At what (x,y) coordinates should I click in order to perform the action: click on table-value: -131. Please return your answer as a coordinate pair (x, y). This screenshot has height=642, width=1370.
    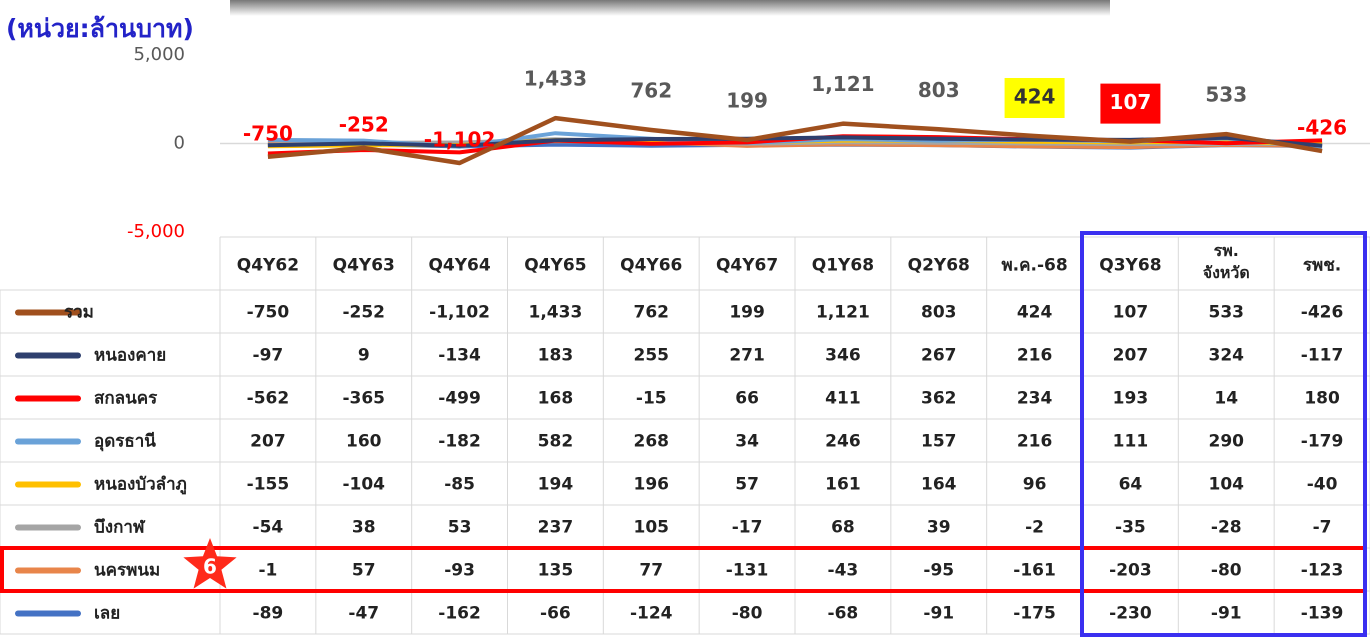
    Looking at the image, I should click on (747, 571).